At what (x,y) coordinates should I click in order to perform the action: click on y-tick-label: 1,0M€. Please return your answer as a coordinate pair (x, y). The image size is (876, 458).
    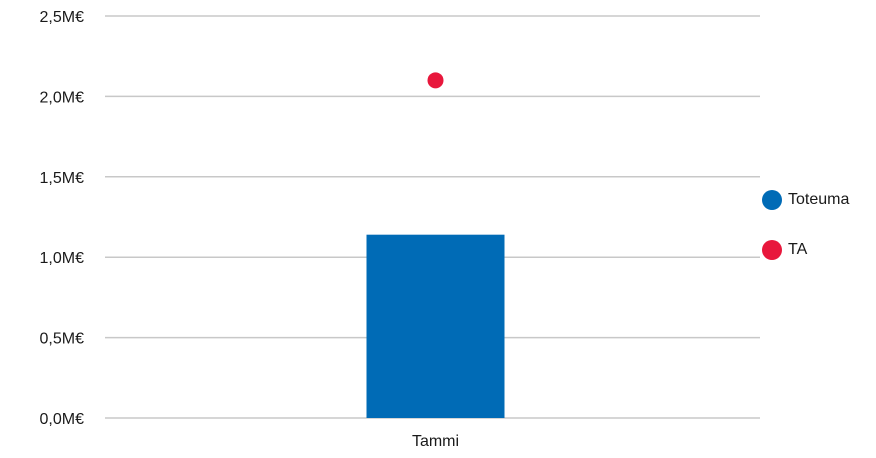
    Looking at the image, I should click on (62, 258).